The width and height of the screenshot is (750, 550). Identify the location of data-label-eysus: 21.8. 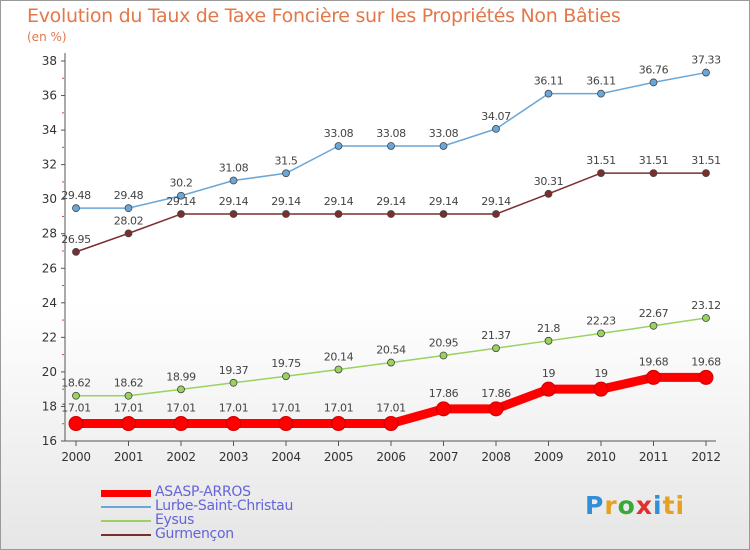
(548, 328).